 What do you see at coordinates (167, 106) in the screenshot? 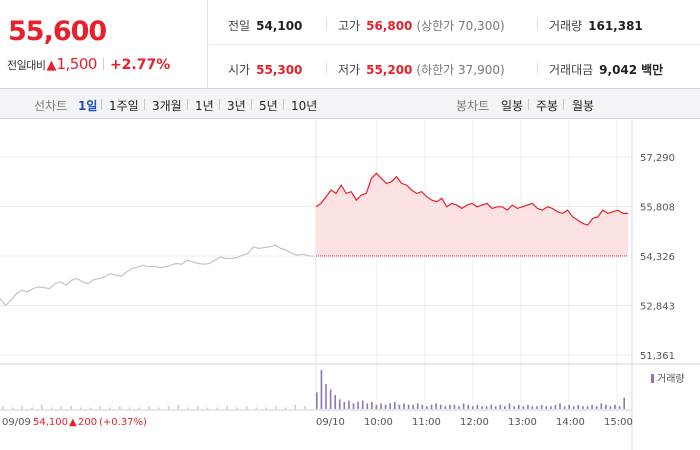
I see `tab-3m: 3개월` at bounding box center [167, 106].